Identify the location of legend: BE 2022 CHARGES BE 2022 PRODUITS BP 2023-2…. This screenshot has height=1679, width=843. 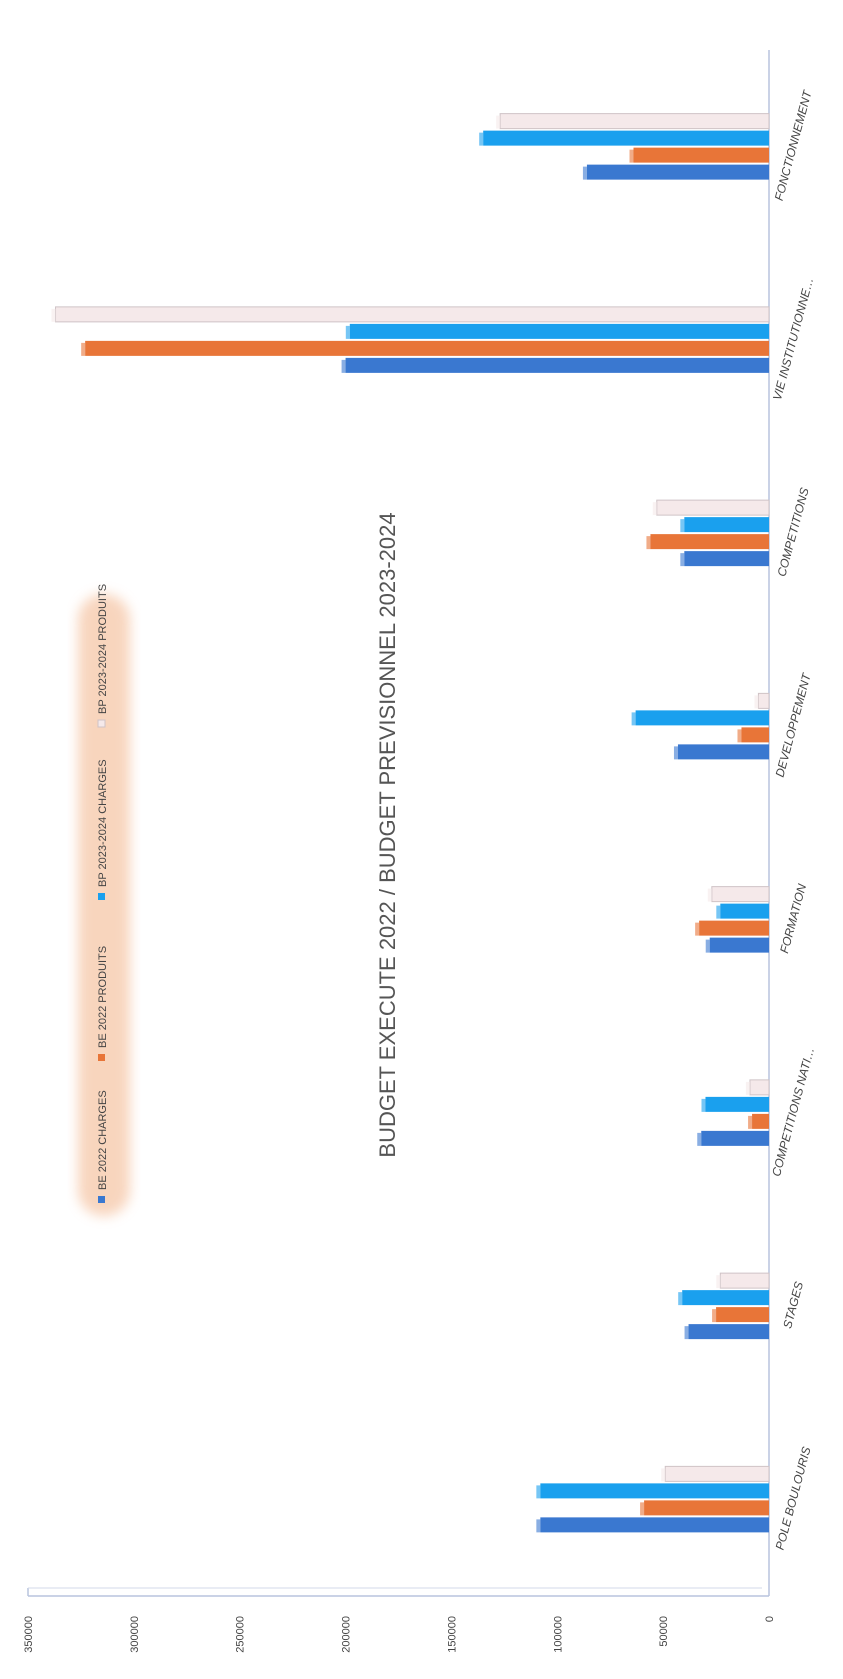
(104, 900).